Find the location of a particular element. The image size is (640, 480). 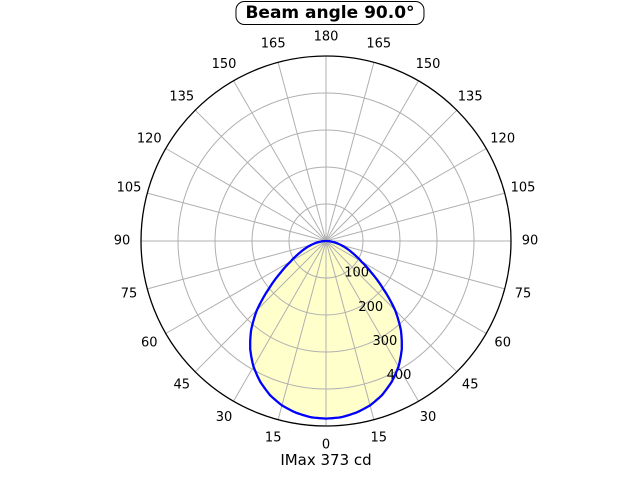

radius-tick-label: 400 is located at coordinates (399, 375).